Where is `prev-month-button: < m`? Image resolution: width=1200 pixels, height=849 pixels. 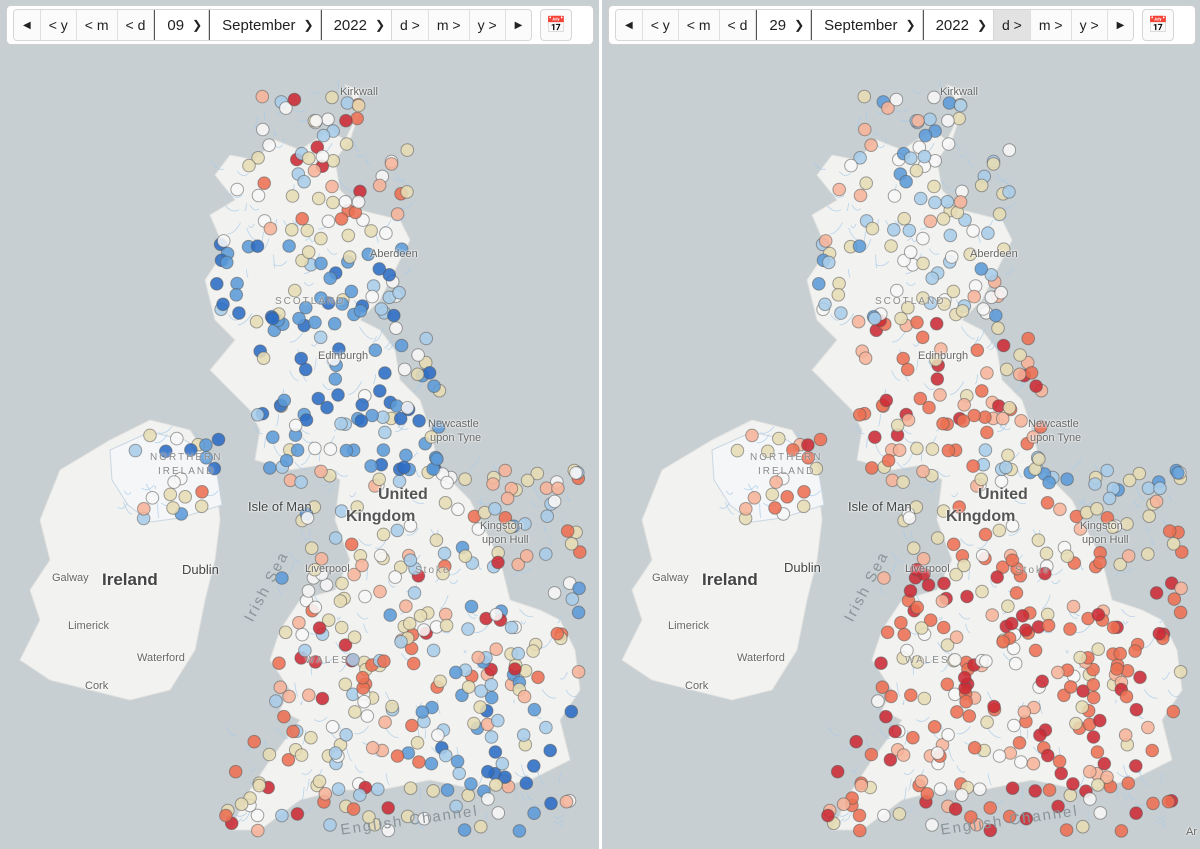
prev-month-button: < m is located at coordinates (699, 25).